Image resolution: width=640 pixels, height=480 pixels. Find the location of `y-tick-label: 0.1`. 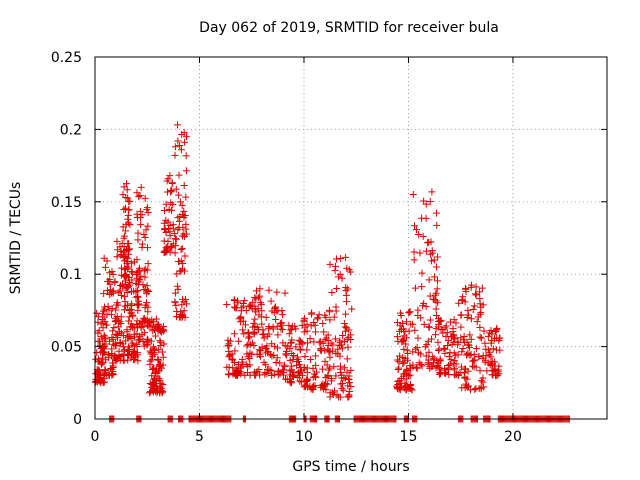

y-tick-label: 0.1 is located at coordinates (71, 275).